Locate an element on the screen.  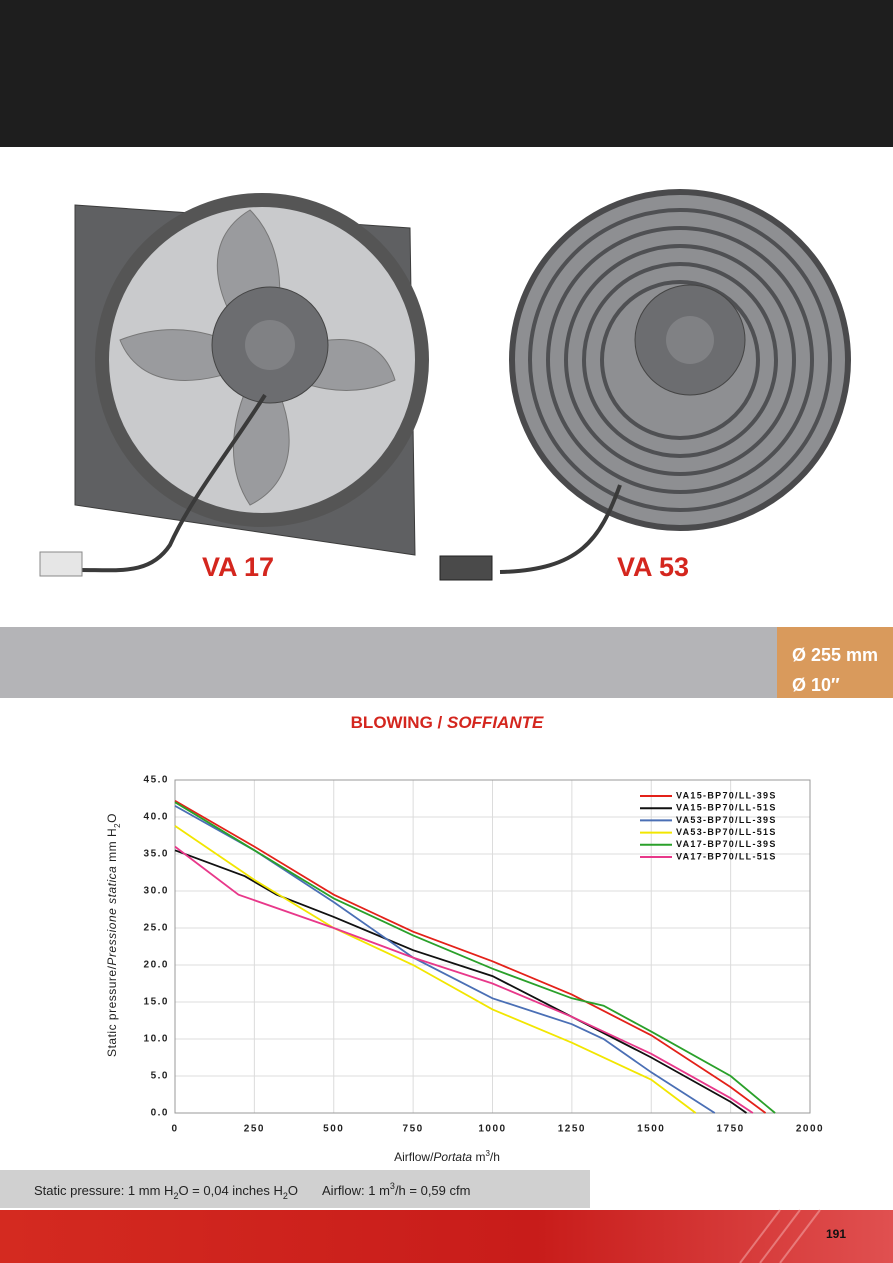
label-part: Static pressure/ is located at coordinates (112, 1011).